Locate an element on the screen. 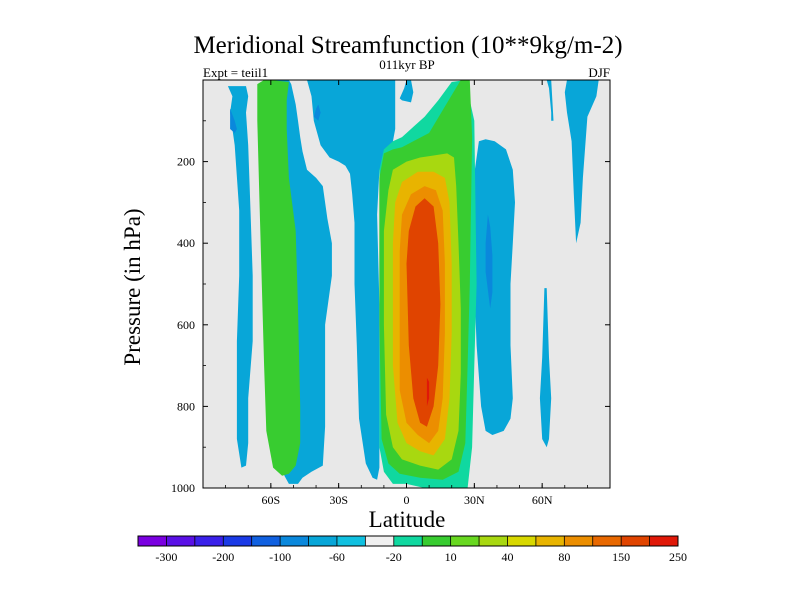  colorbar-label: -300 is located at coordinates (166, 557).